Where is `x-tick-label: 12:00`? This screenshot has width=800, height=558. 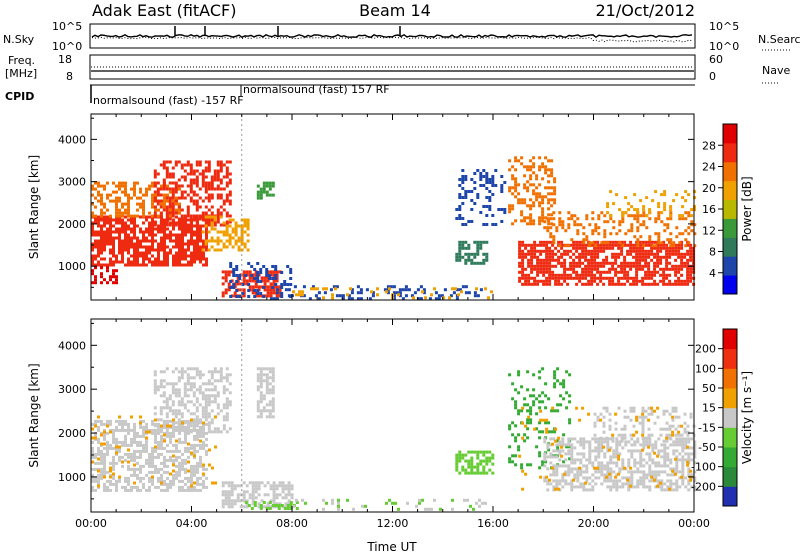 x-tick-label: 12:00 is located at coordinates (393, 523).